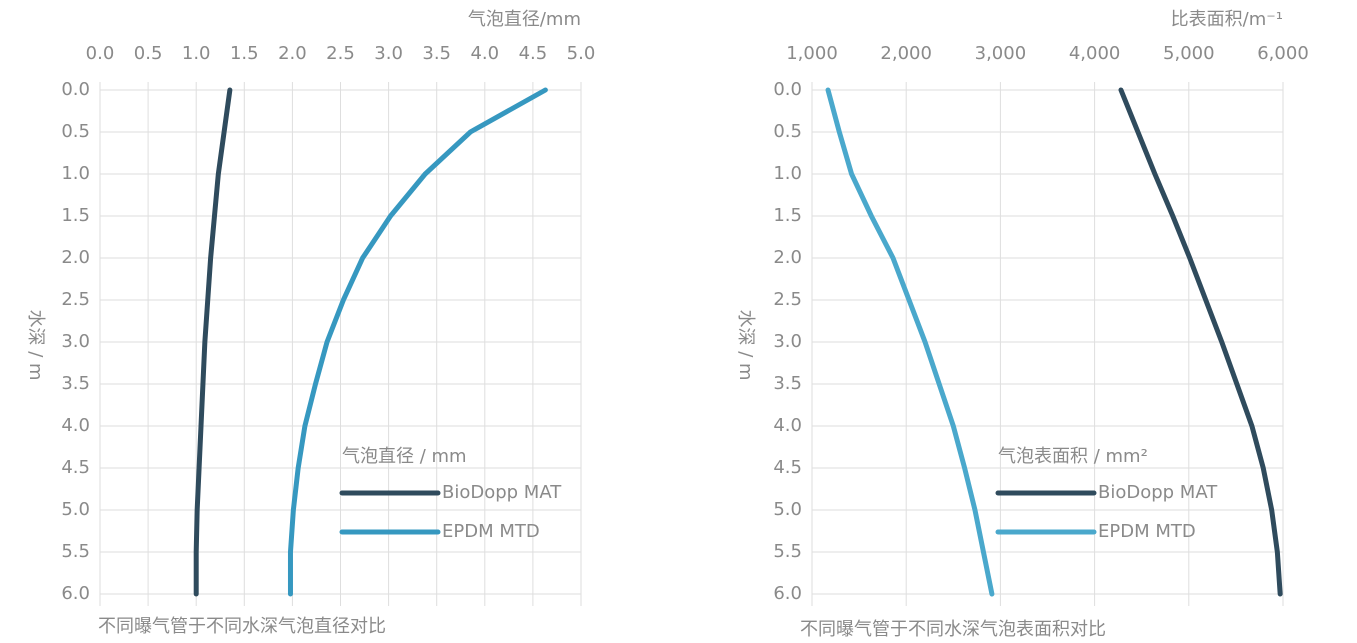 The height and width of the screenshot is (643, 1357). Describe the element at coordinates (906, 53) in the screenshot. I see `x-tick-label: 2,000` at that location.